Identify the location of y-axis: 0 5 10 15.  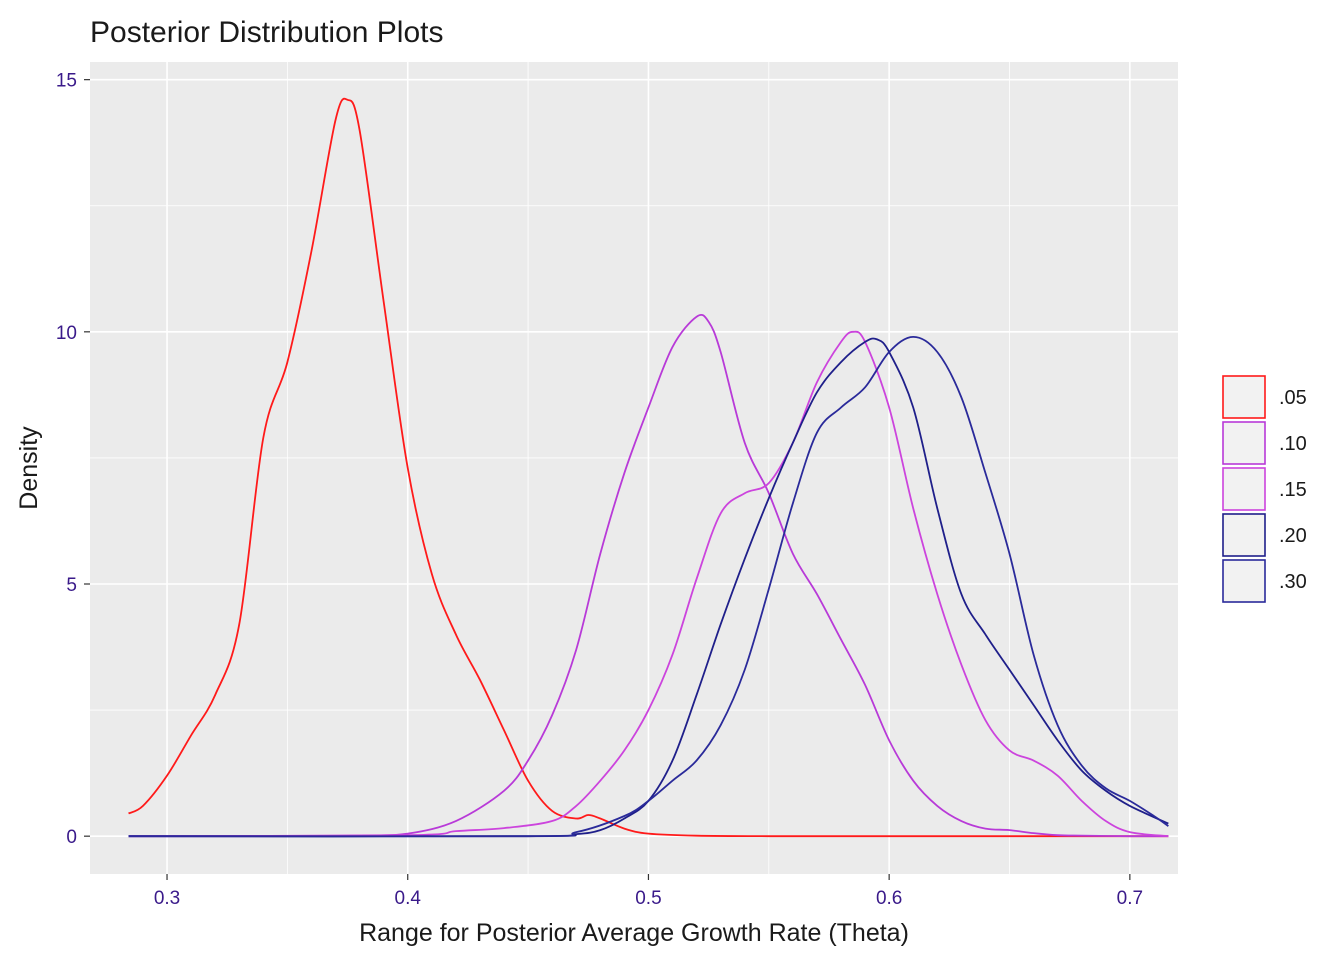
(73, 459).